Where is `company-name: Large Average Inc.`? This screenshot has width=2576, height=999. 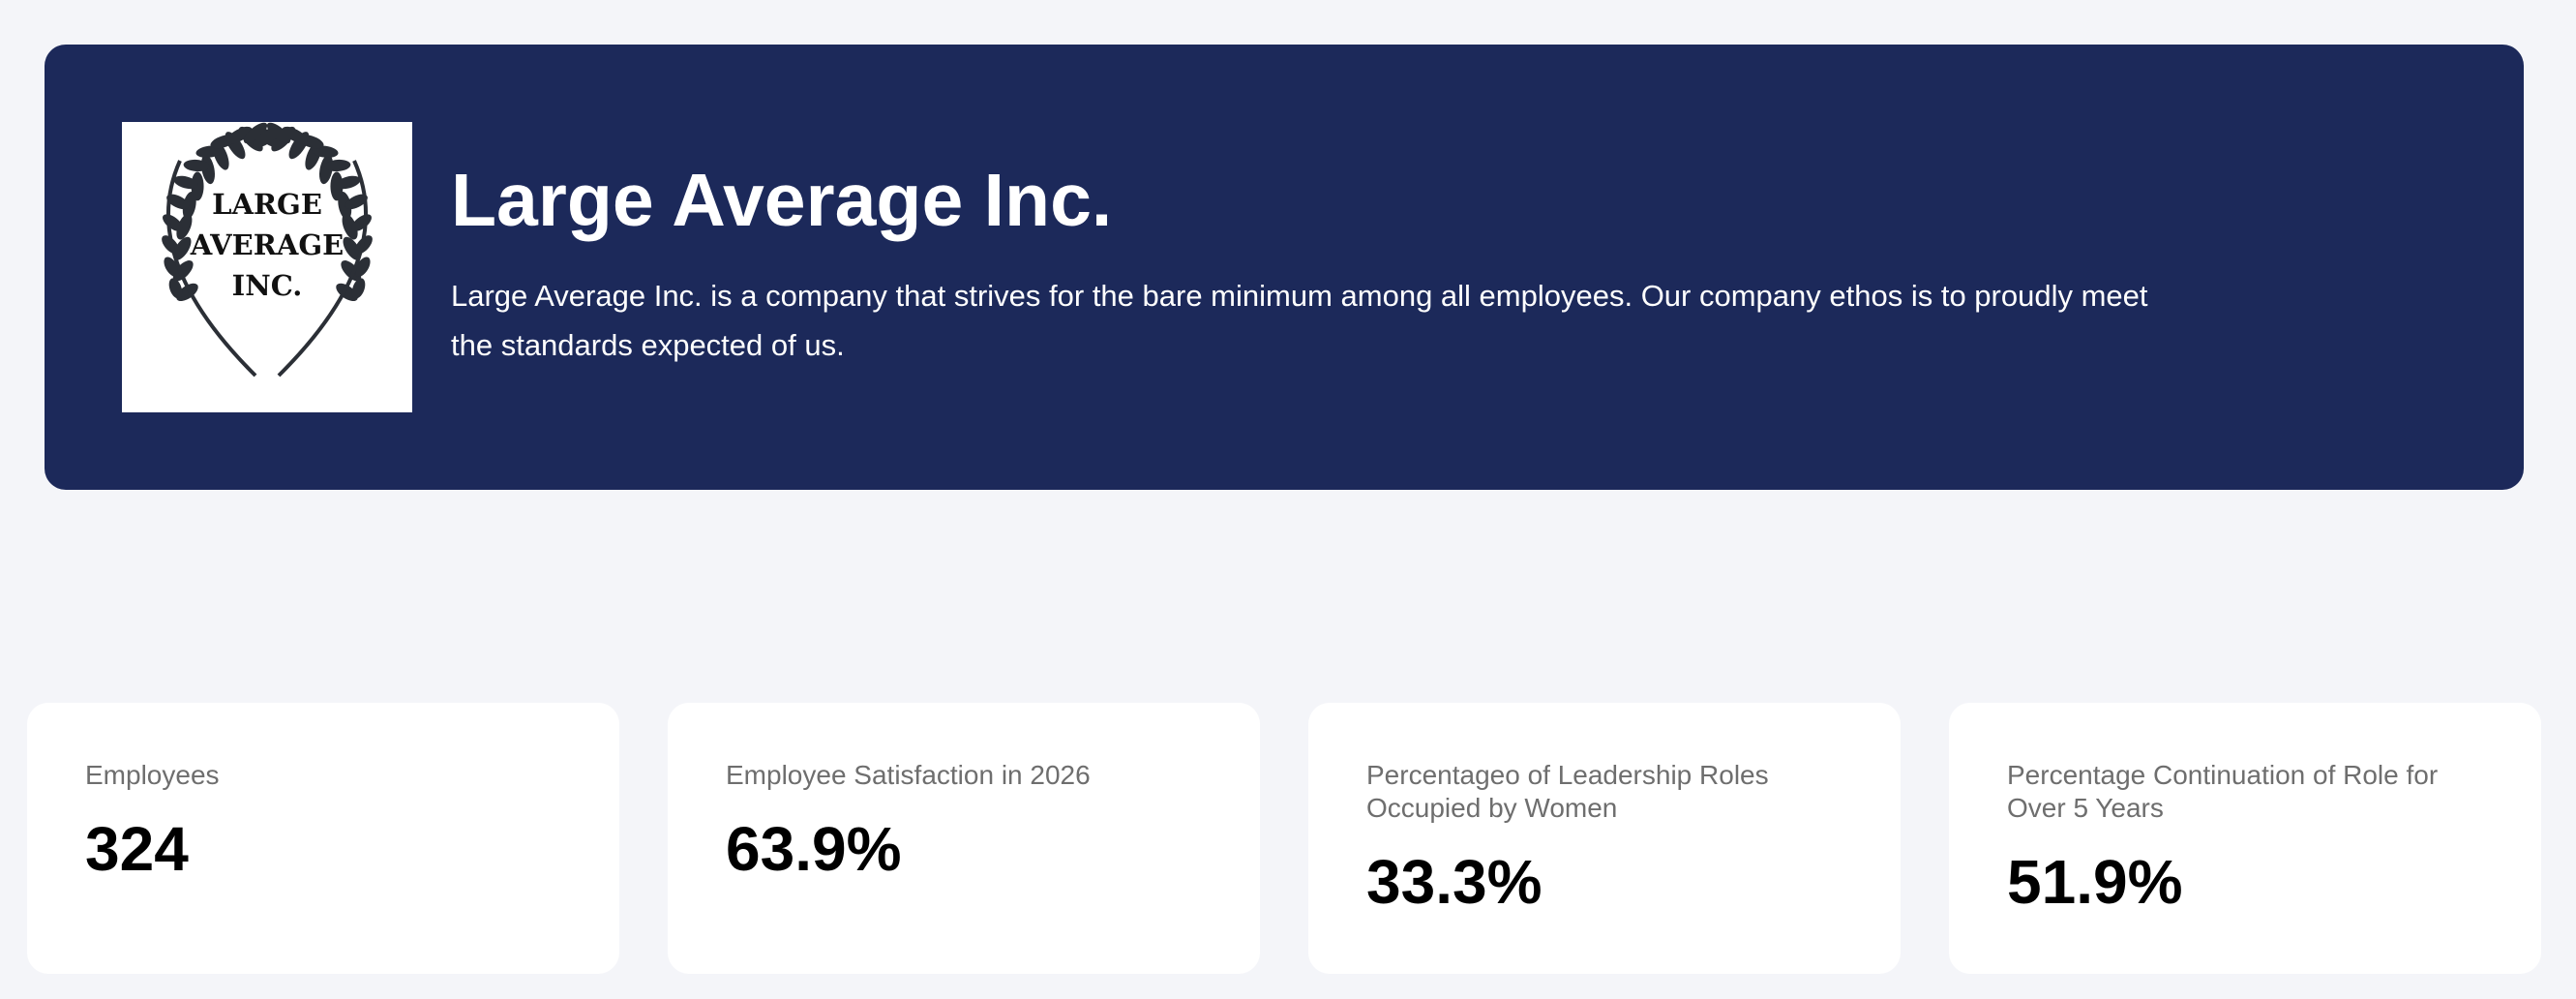 company-name: Large Average Inc. is located at coordinates (782, 200).